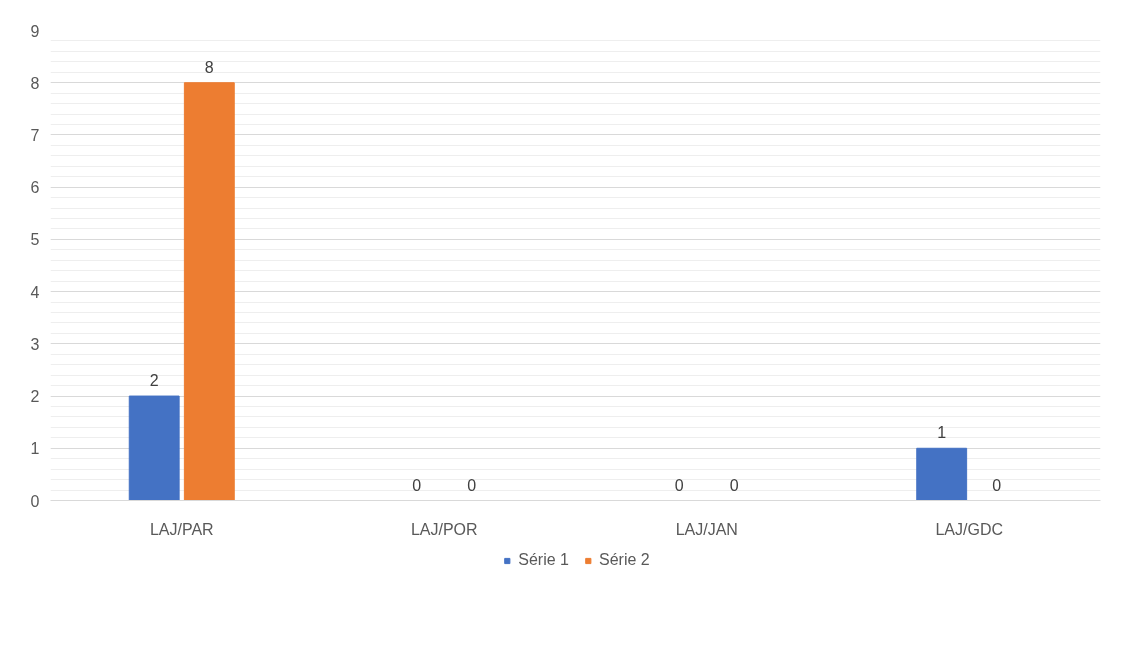 This screenshot has height=663, width=1133. Describe the element at coordinates (35, 501) in the screenshot. I see `y-tick-label: 0` at that location.